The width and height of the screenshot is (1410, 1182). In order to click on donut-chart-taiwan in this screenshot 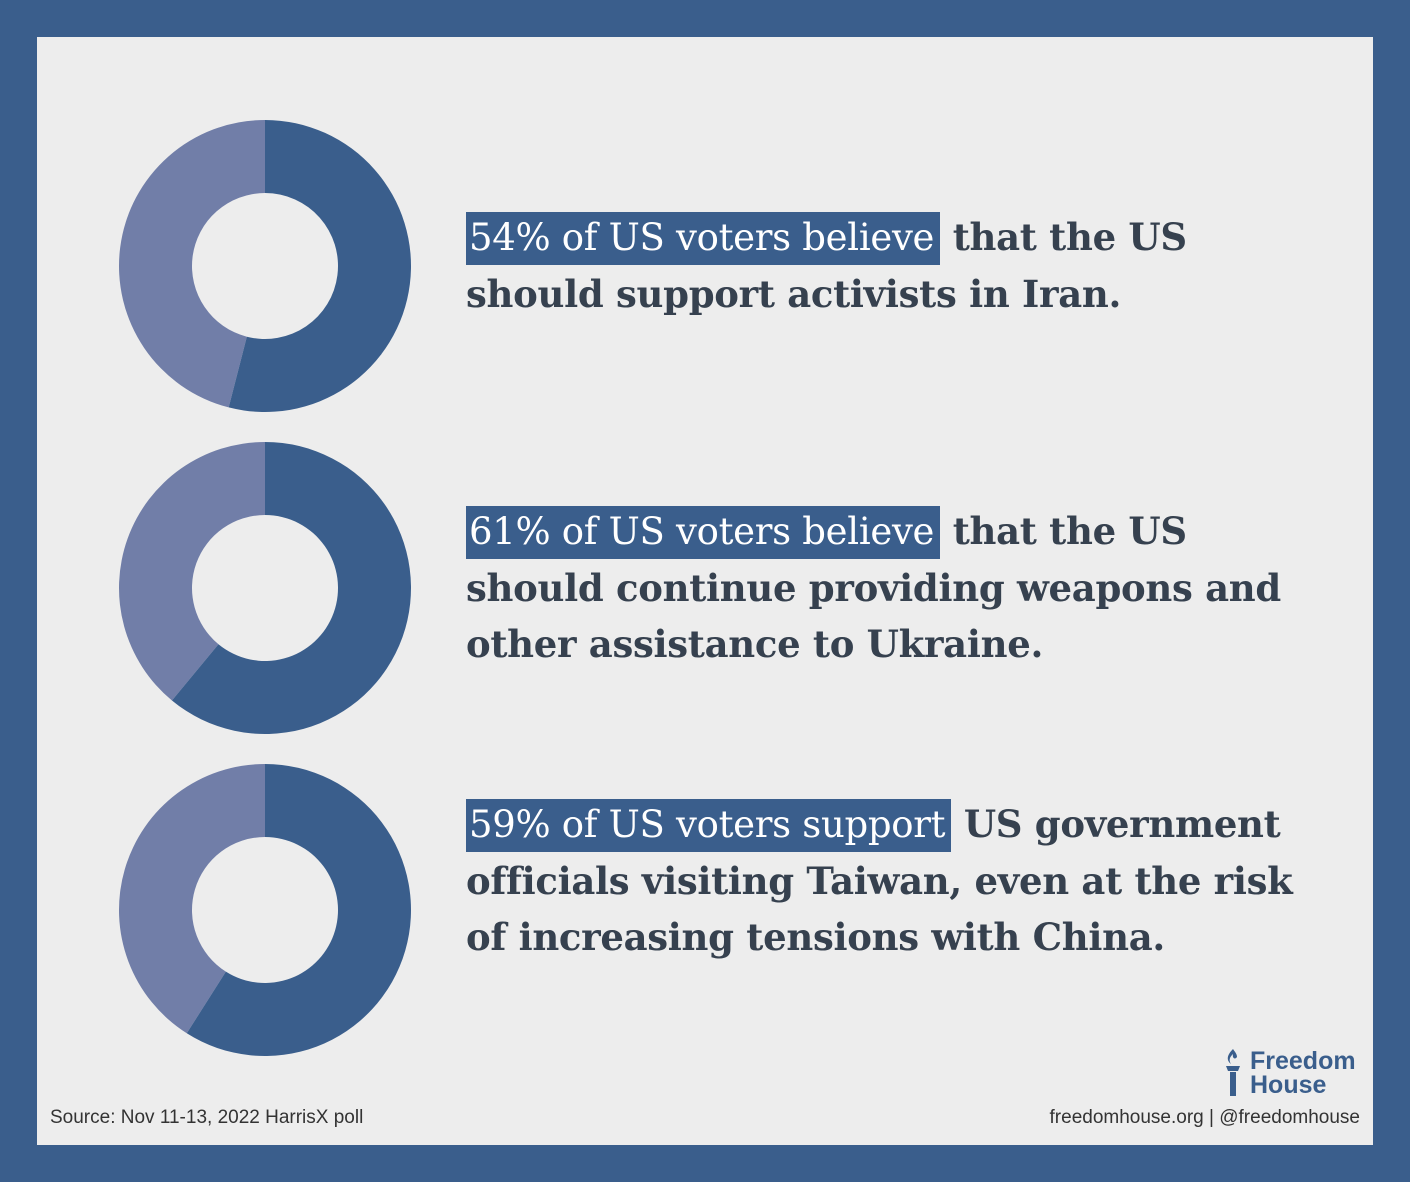, I will do `click(265, 910)`.